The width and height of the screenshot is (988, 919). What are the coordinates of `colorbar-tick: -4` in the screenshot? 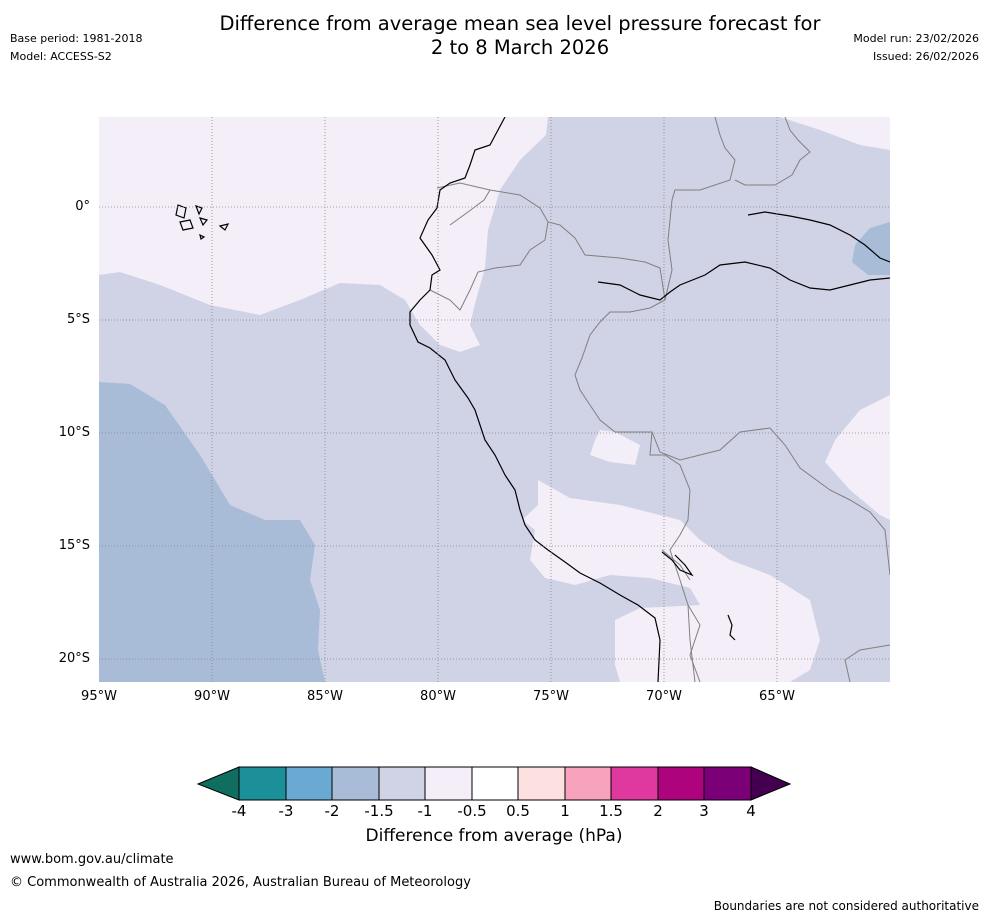 It's located at (239, 811).